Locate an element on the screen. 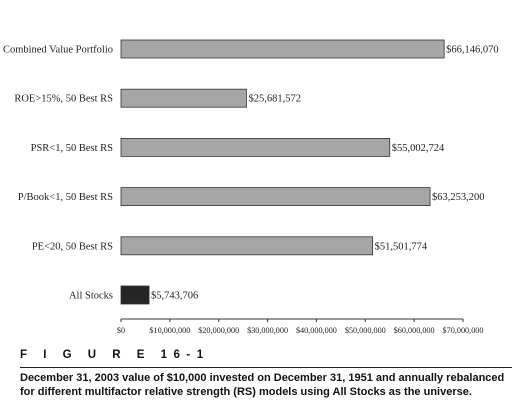  category-label: PSR<1, 50 Best RS is located at coordinates (72, 148).